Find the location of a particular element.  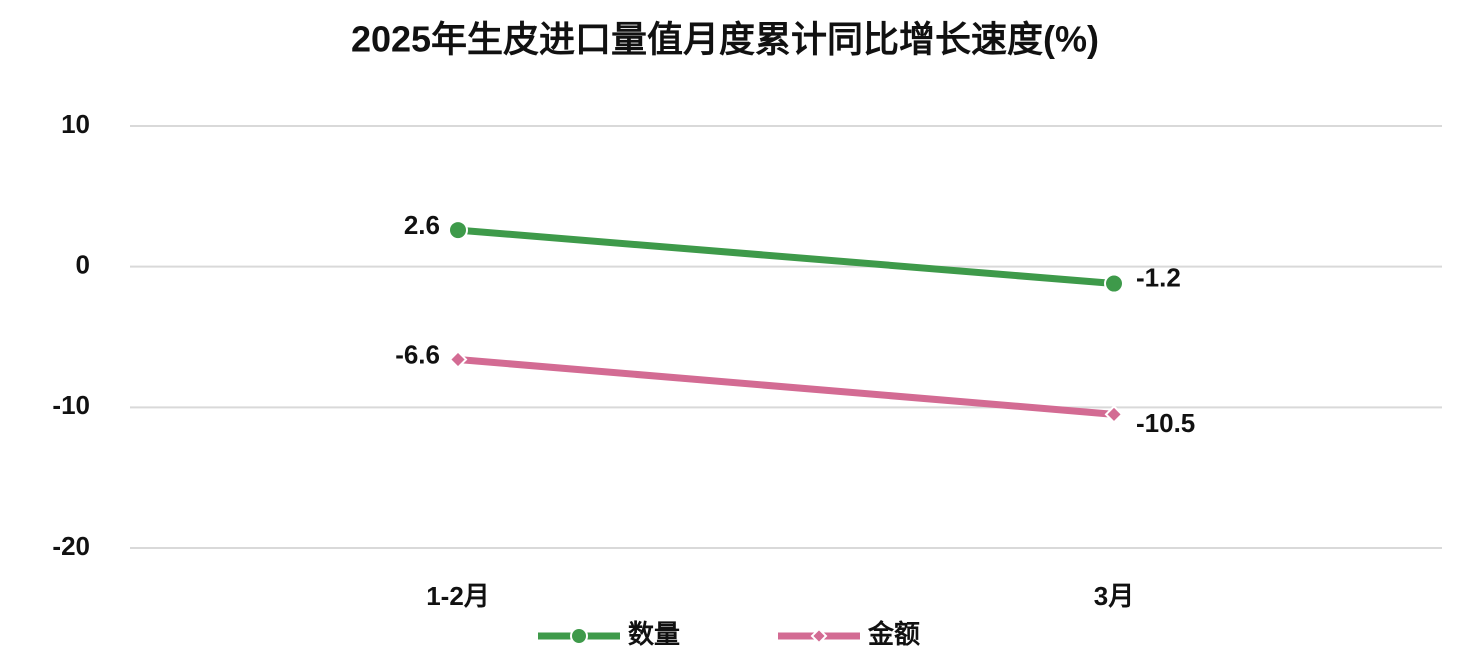

legend-label: 数量 is located at coordinates (654, 634).